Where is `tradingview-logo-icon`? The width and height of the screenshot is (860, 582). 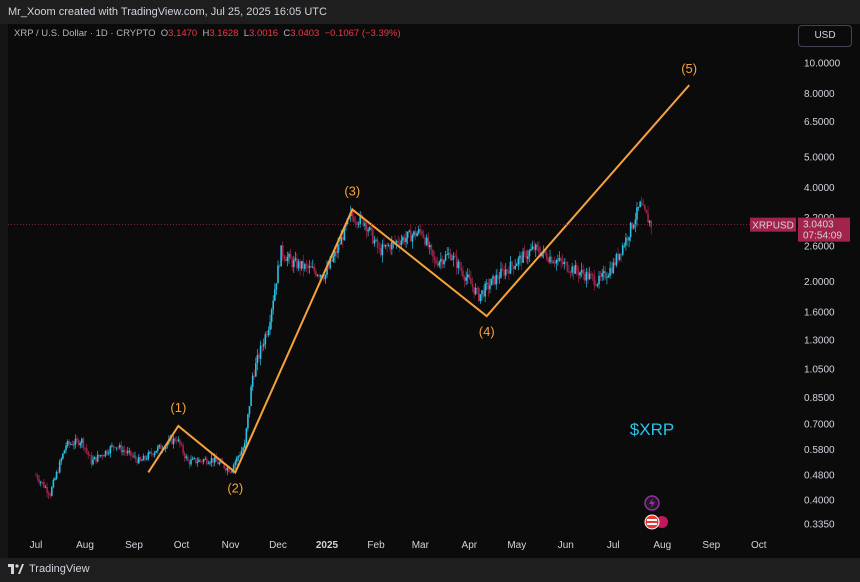 tradingview-logo-icon is located at coordinates (16, 568).